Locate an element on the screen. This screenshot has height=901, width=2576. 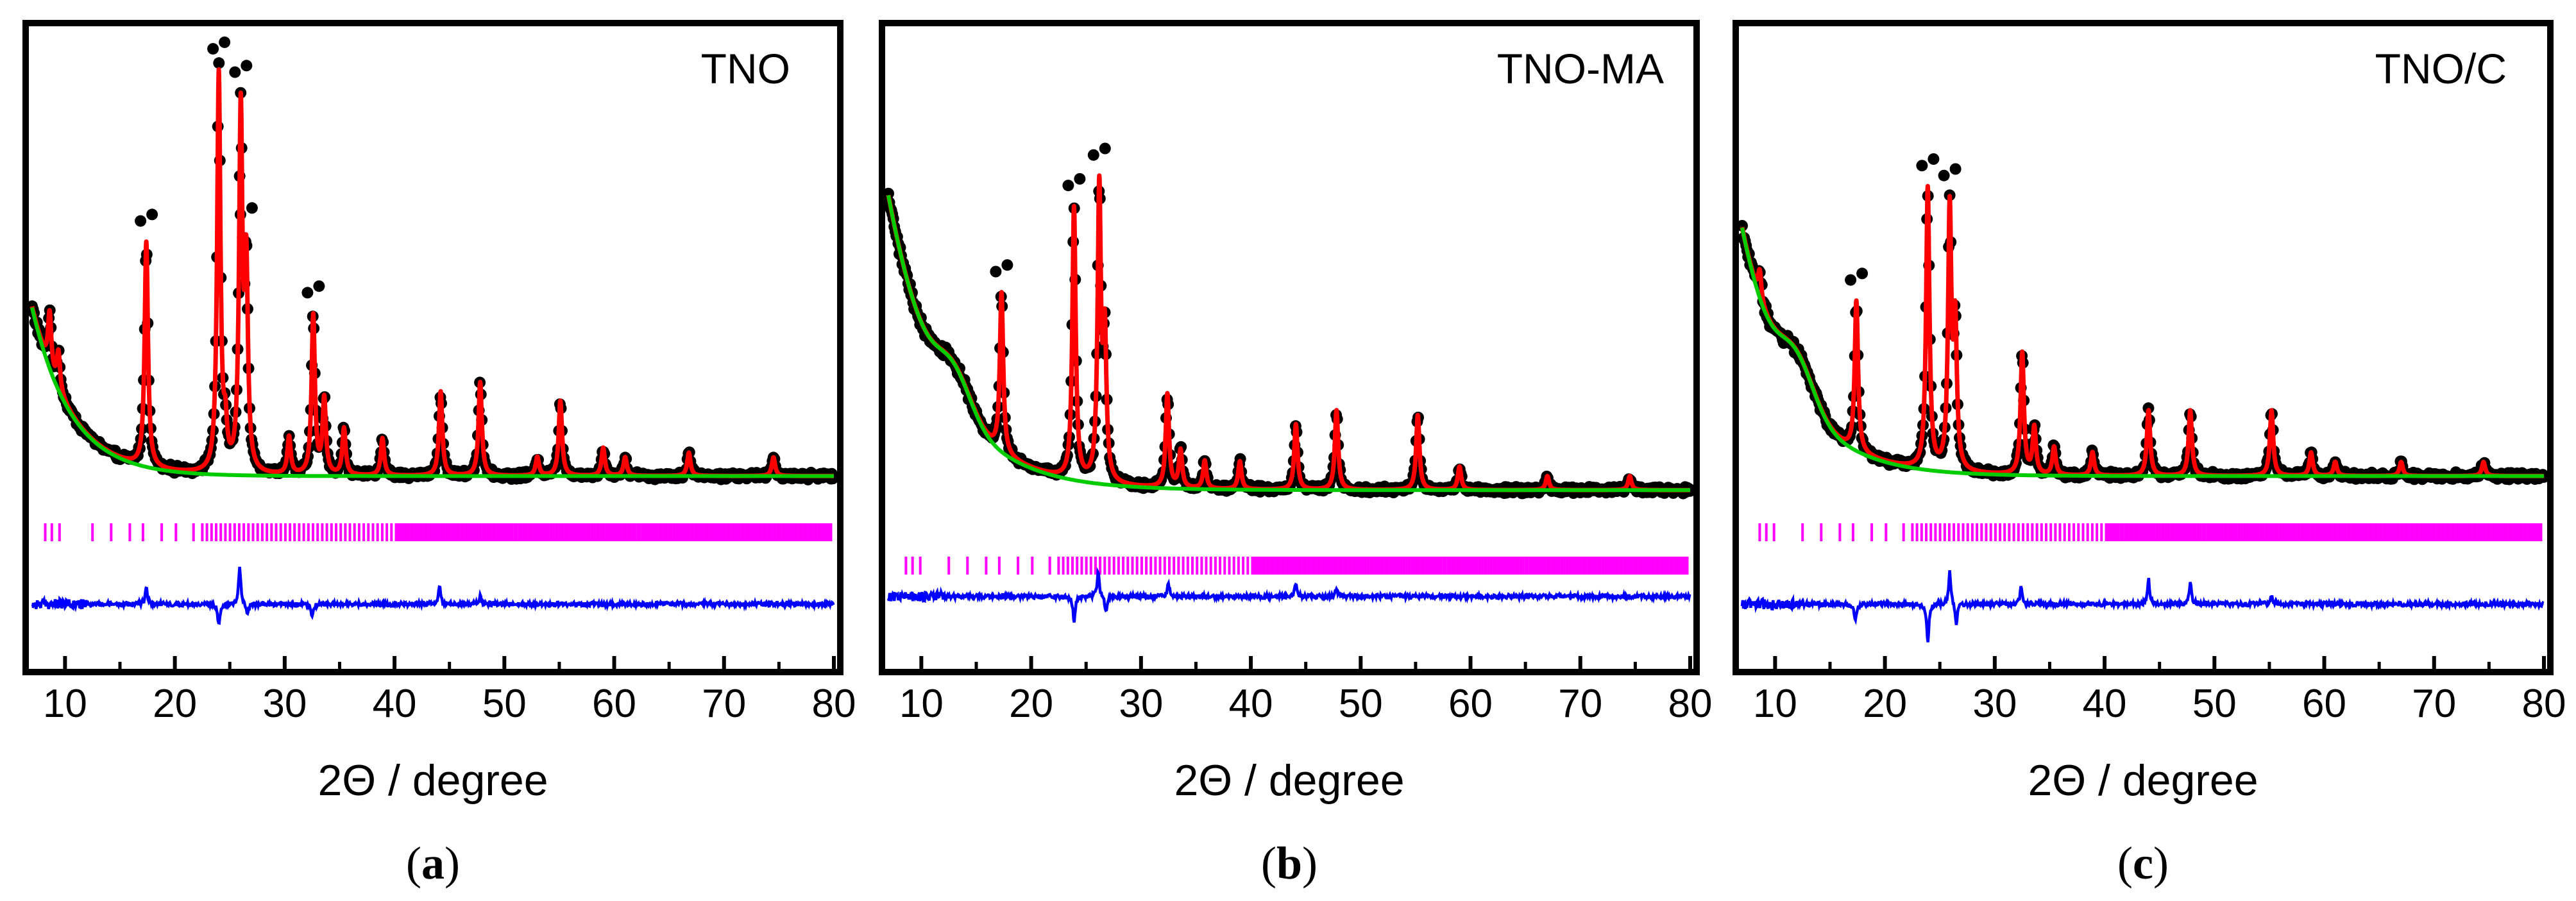
panel-c-title: TNO/C is located at coordinates (2441, 68).